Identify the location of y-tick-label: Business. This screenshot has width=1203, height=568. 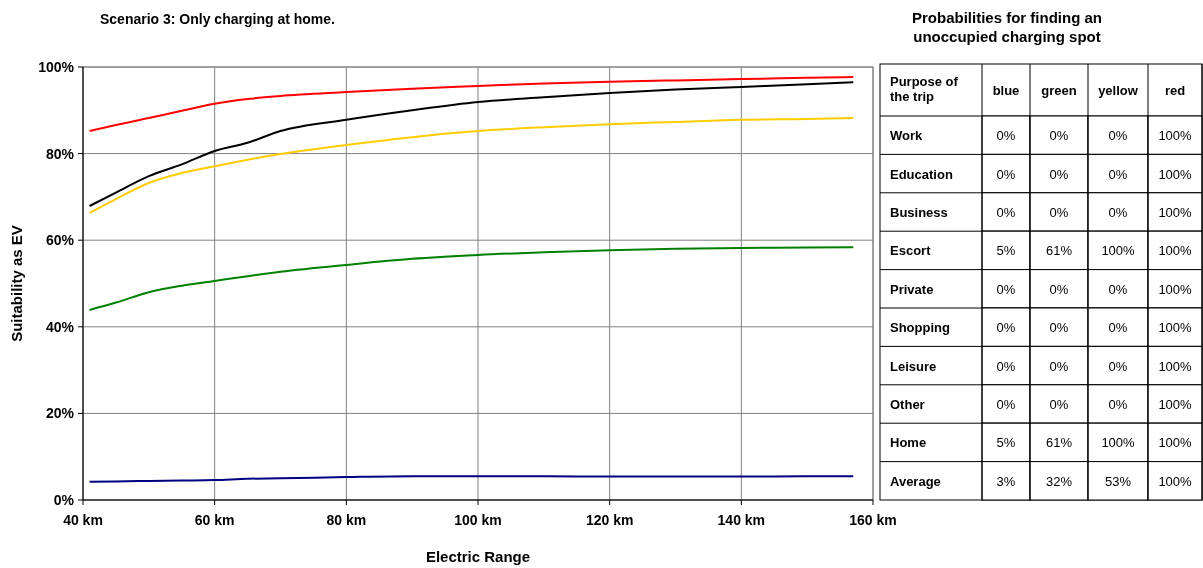
(919, 212).